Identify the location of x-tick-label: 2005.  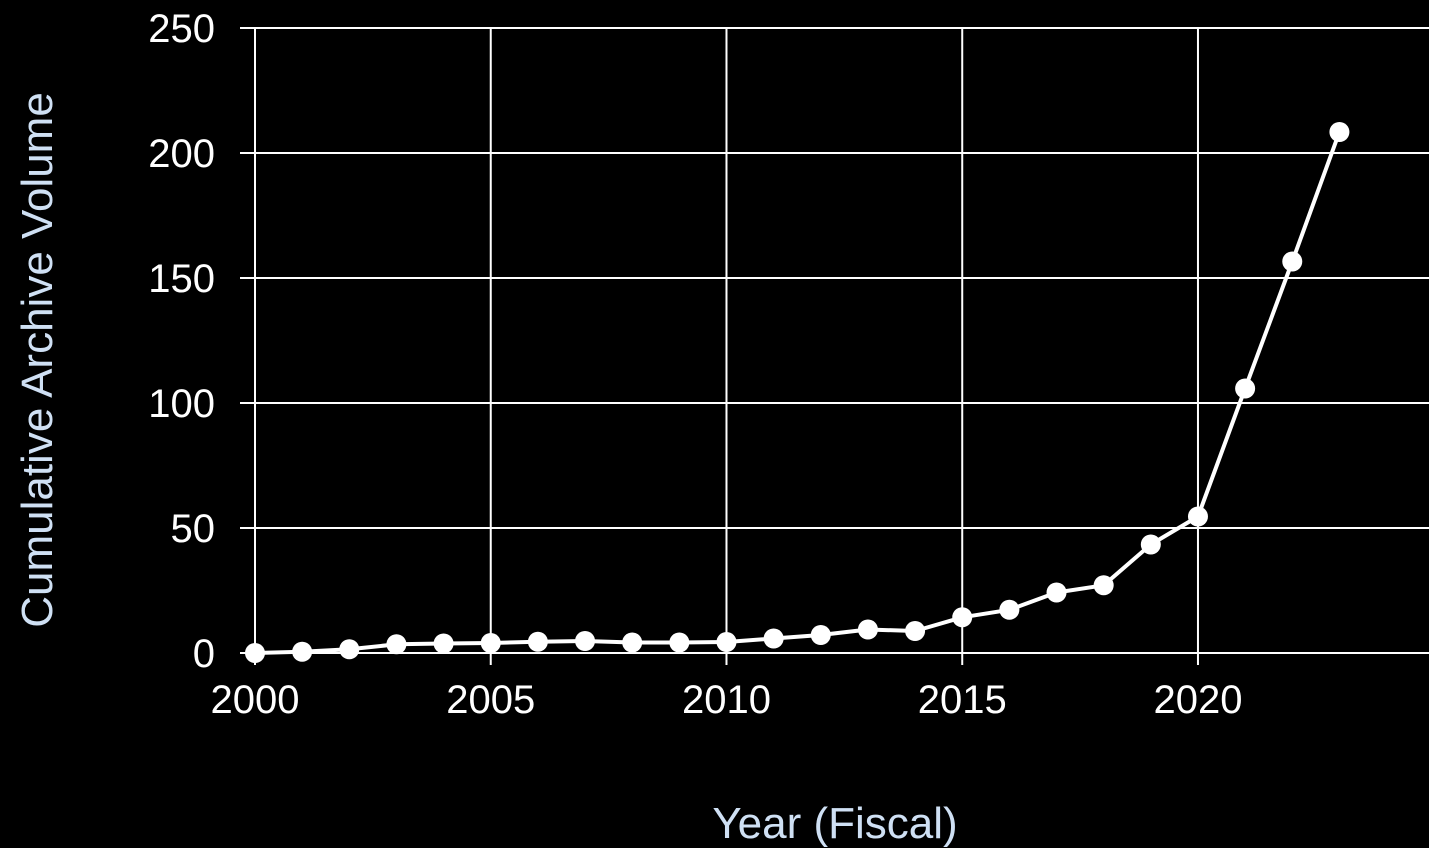
(490, 700).